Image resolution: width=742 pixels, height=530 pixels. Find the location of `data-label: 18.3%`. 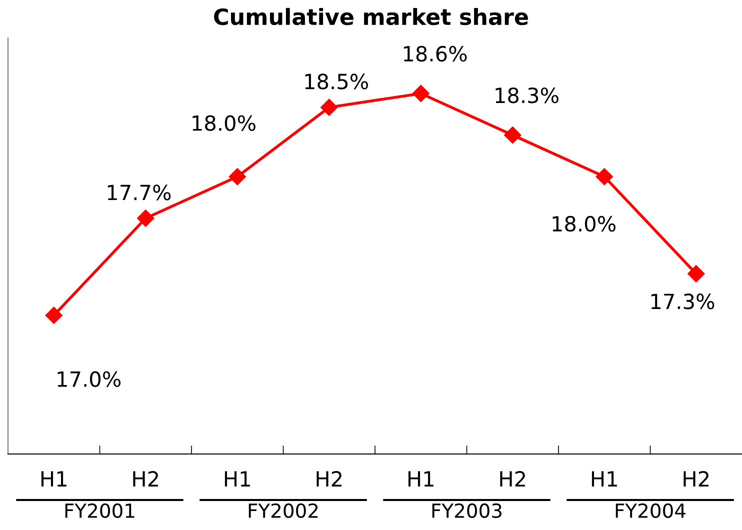

data-label: 18.3% is located at coordinates (527, 95).